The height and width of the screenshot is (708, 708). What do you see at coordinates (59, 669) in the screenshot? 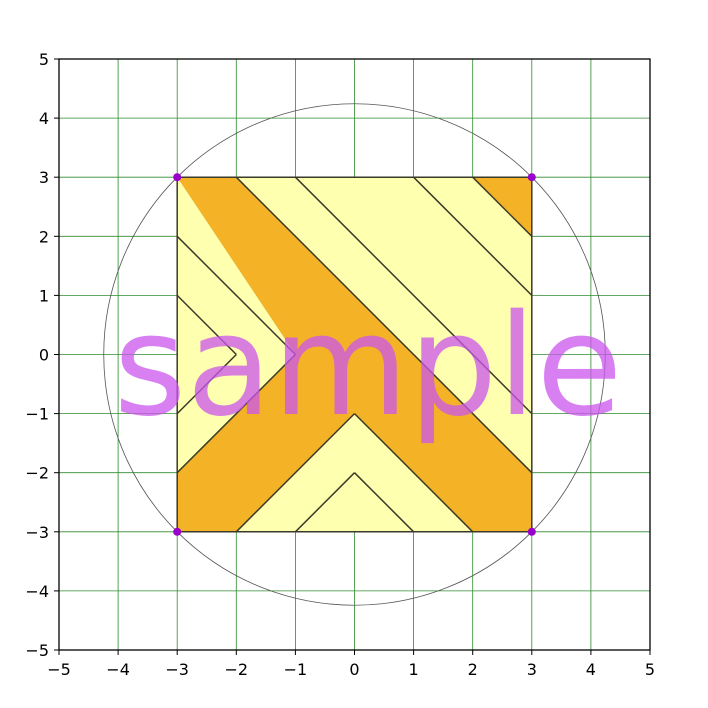
I see `x-tick-label: −5` at bounding box center [59, 669].